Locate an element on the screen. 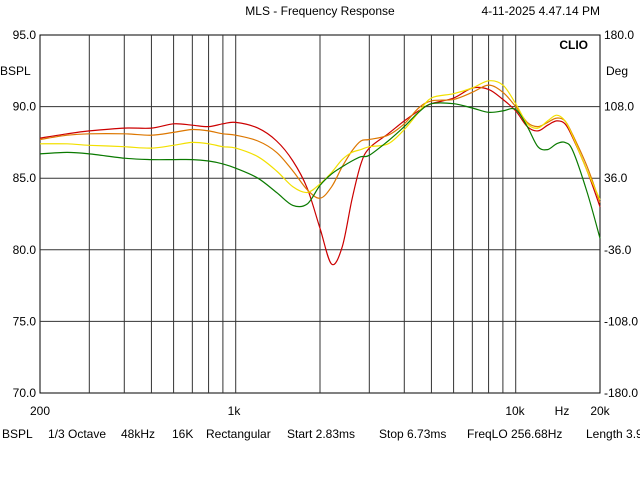 Image resolution: width=640 pixels, height=480 pixels. y-tick-labels: 95.0 90.0 85.0 80.0 75.0 70.0 is located at coordinates (25, 214).